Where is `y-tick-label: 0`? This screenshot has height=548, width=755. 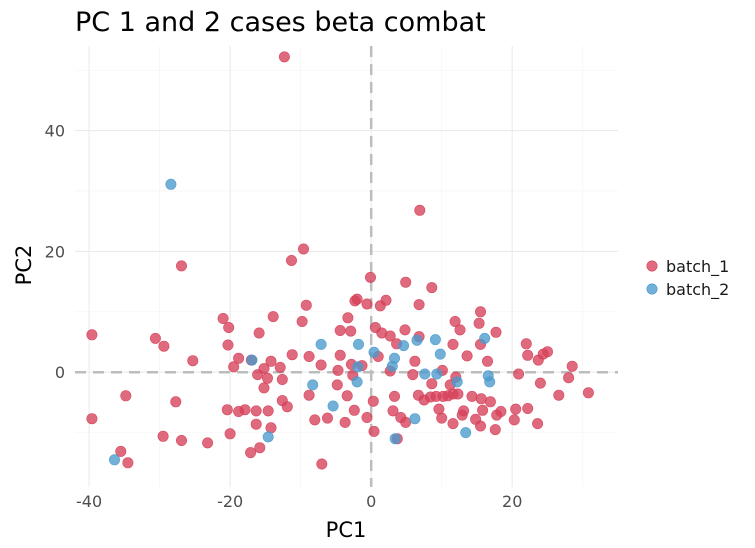 y-tick-label: 0 is located at coordinates (60, 372).